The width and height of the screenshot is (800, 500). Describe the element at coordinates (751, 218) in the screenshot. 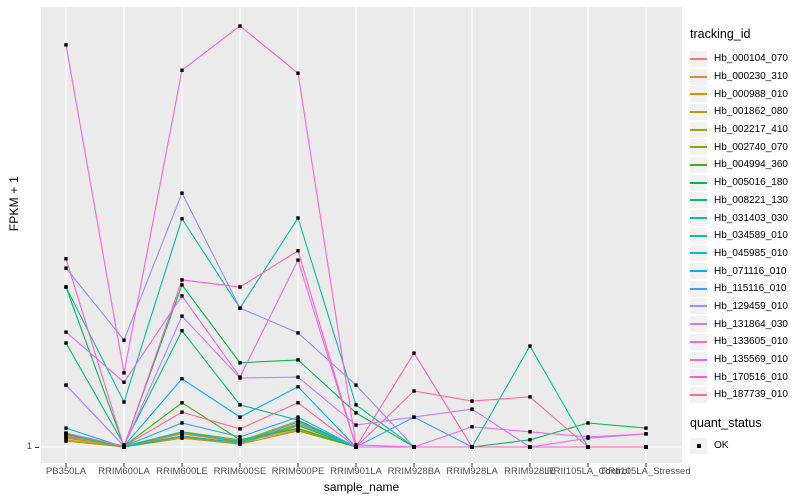

I see `legend-item-label: Hb_031403_030` at that location.